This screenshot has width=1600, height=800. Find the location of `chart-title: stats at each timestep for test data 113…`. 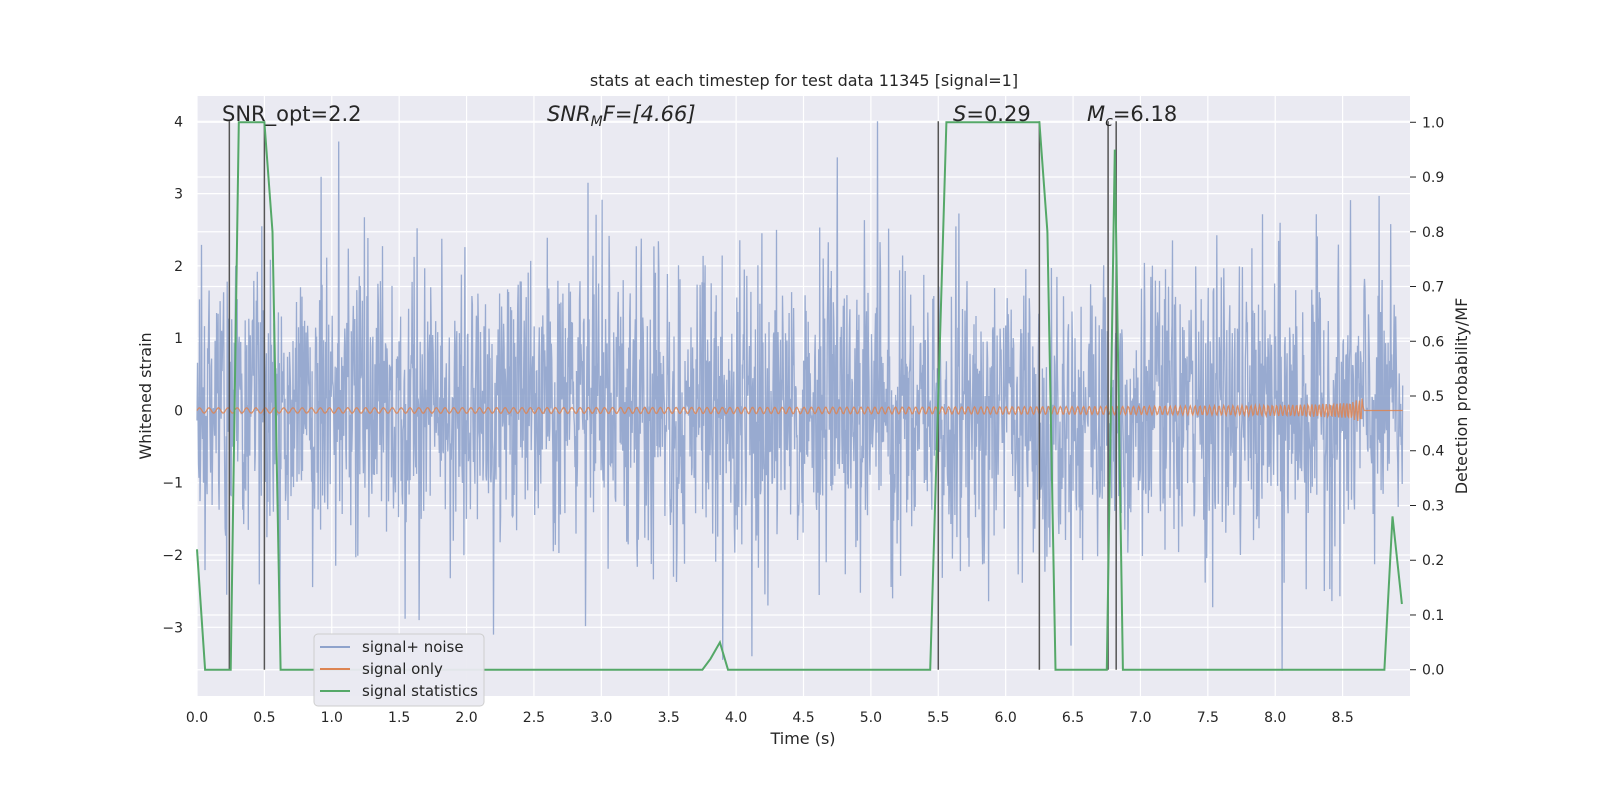

chart-title: stats at each timestep for test data 113… is located at coordinates (804, 80).